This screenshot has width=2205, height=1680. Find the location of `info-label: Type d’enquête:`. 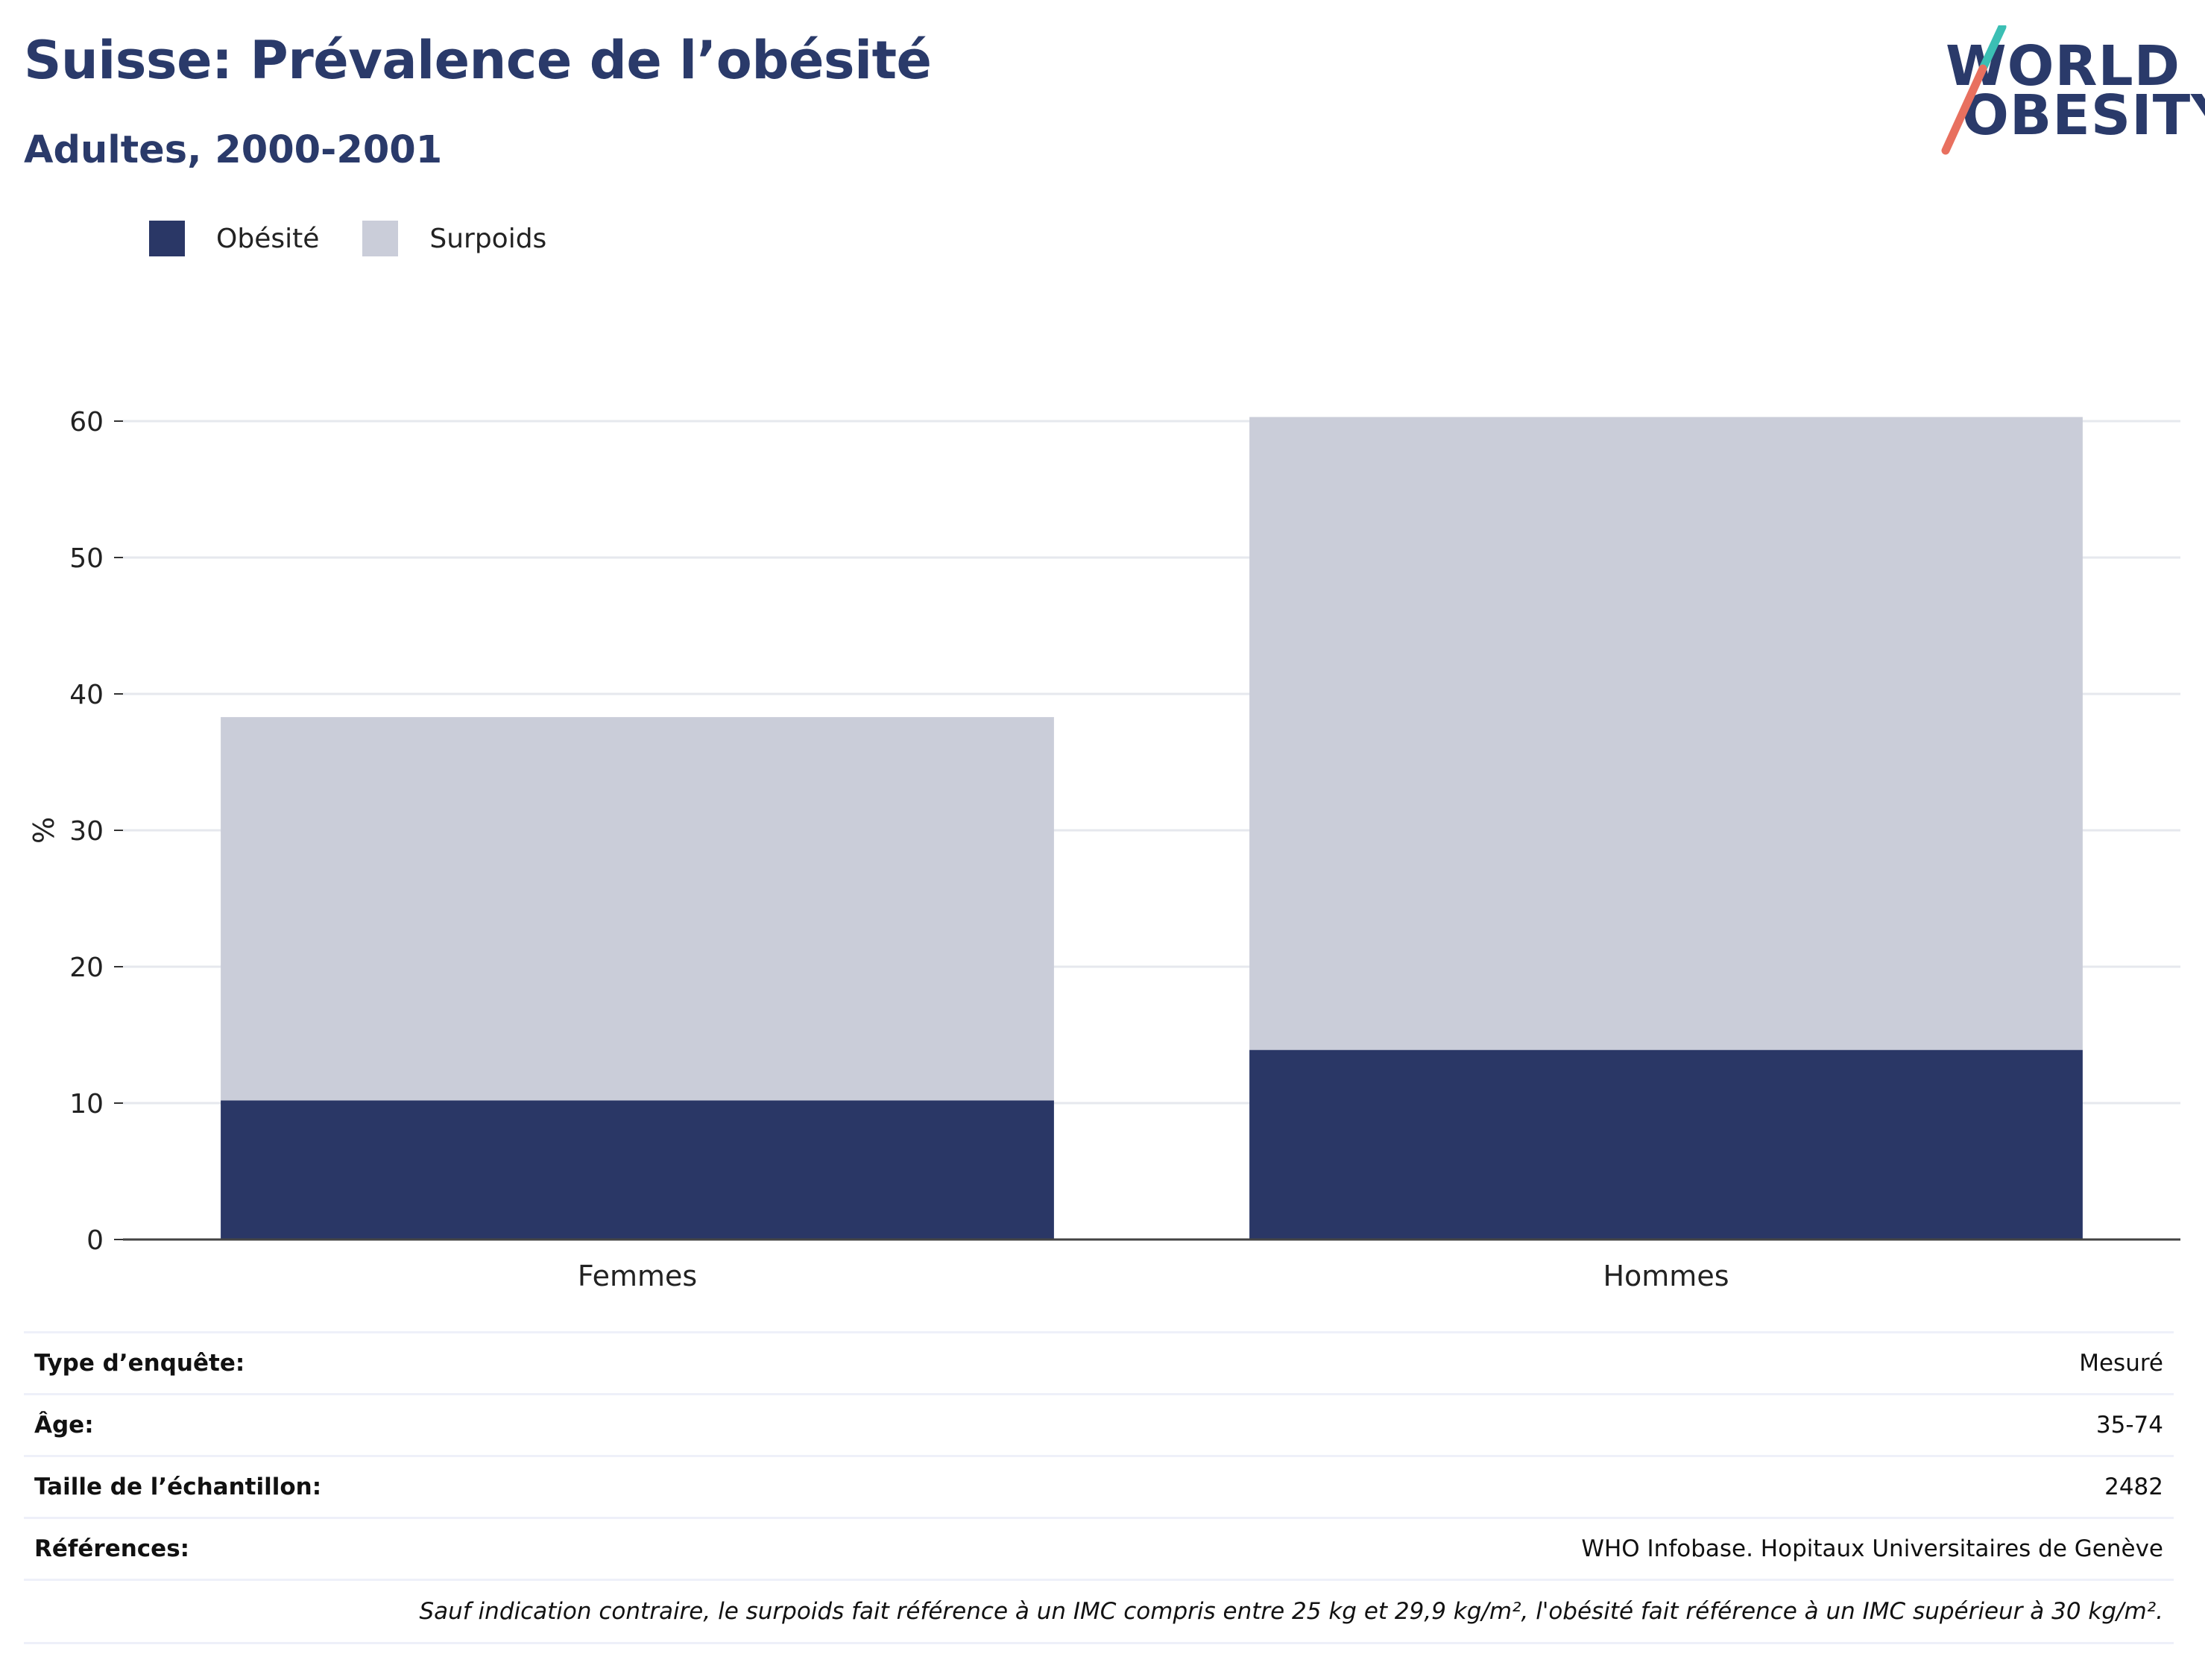

info-label: Type d’enquête: is located at coordinates (139, 1363).